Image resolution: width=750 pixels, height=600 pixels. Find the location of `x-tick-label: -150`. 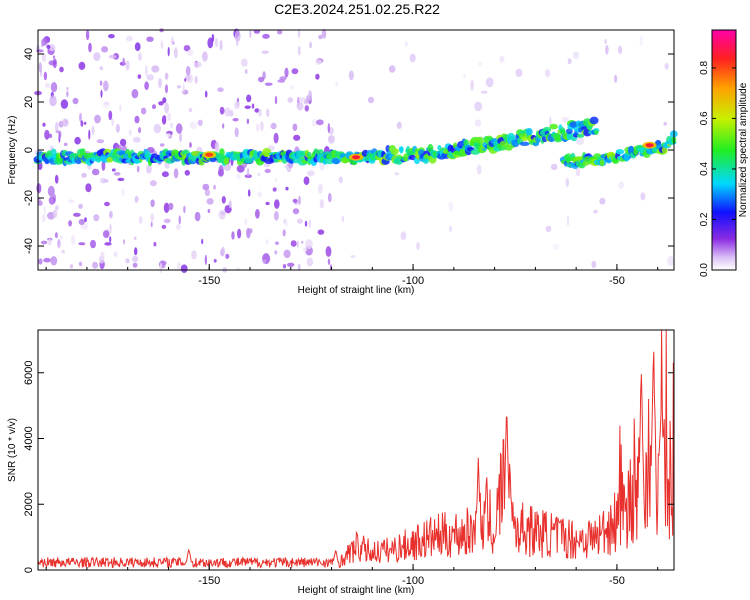

x-tick-label: -150 is located at coordinates (209, 281).